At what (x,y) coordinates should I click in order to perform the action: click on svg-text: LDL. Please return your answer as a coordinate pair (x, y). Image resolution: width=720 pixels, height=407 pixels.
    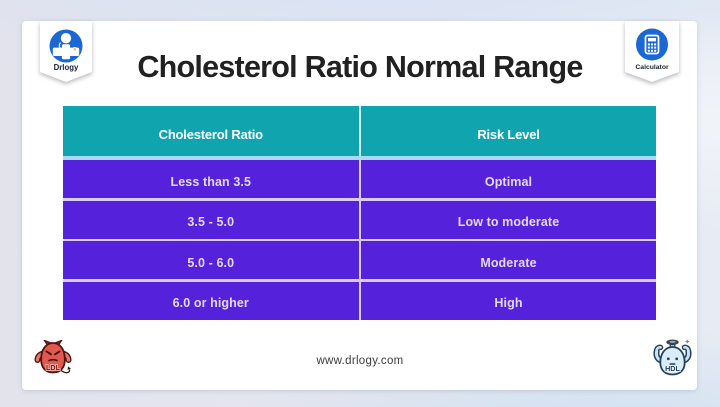
    Looking at the image, I should click on (53, 367).